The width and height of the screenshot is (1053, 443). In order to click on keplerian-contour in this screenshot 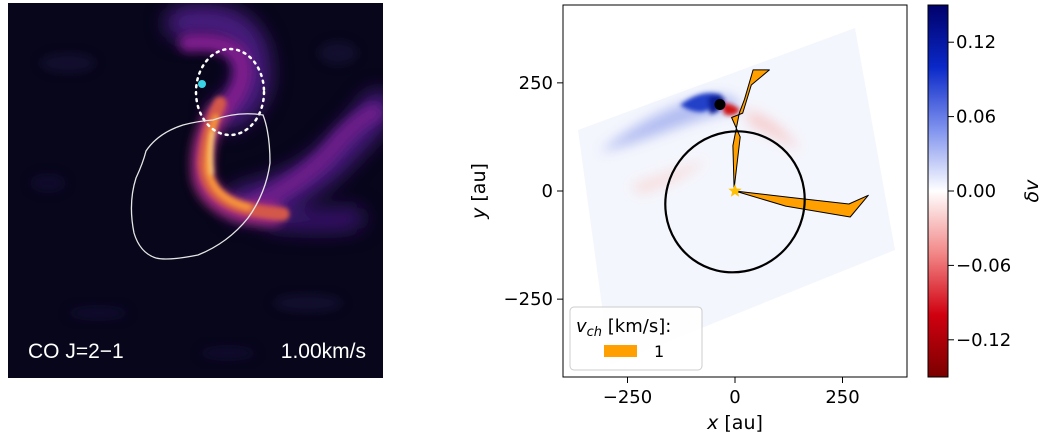, I will do `click(200, 186)`.